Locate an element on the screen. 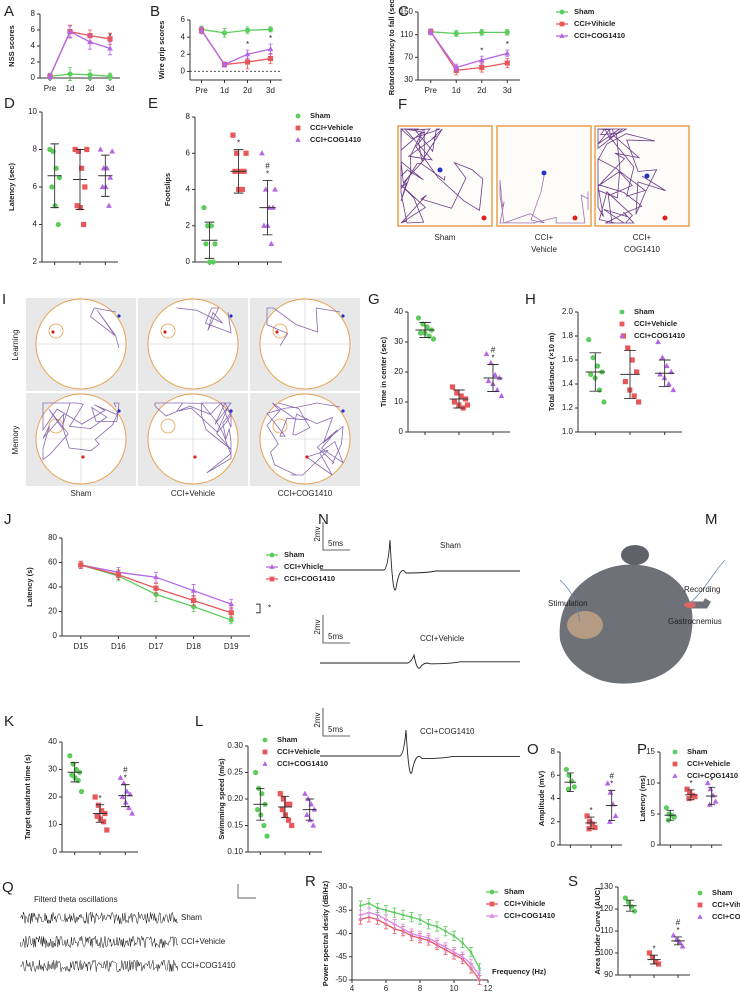  arena-label: Sham is located at coordinates (445, 237).